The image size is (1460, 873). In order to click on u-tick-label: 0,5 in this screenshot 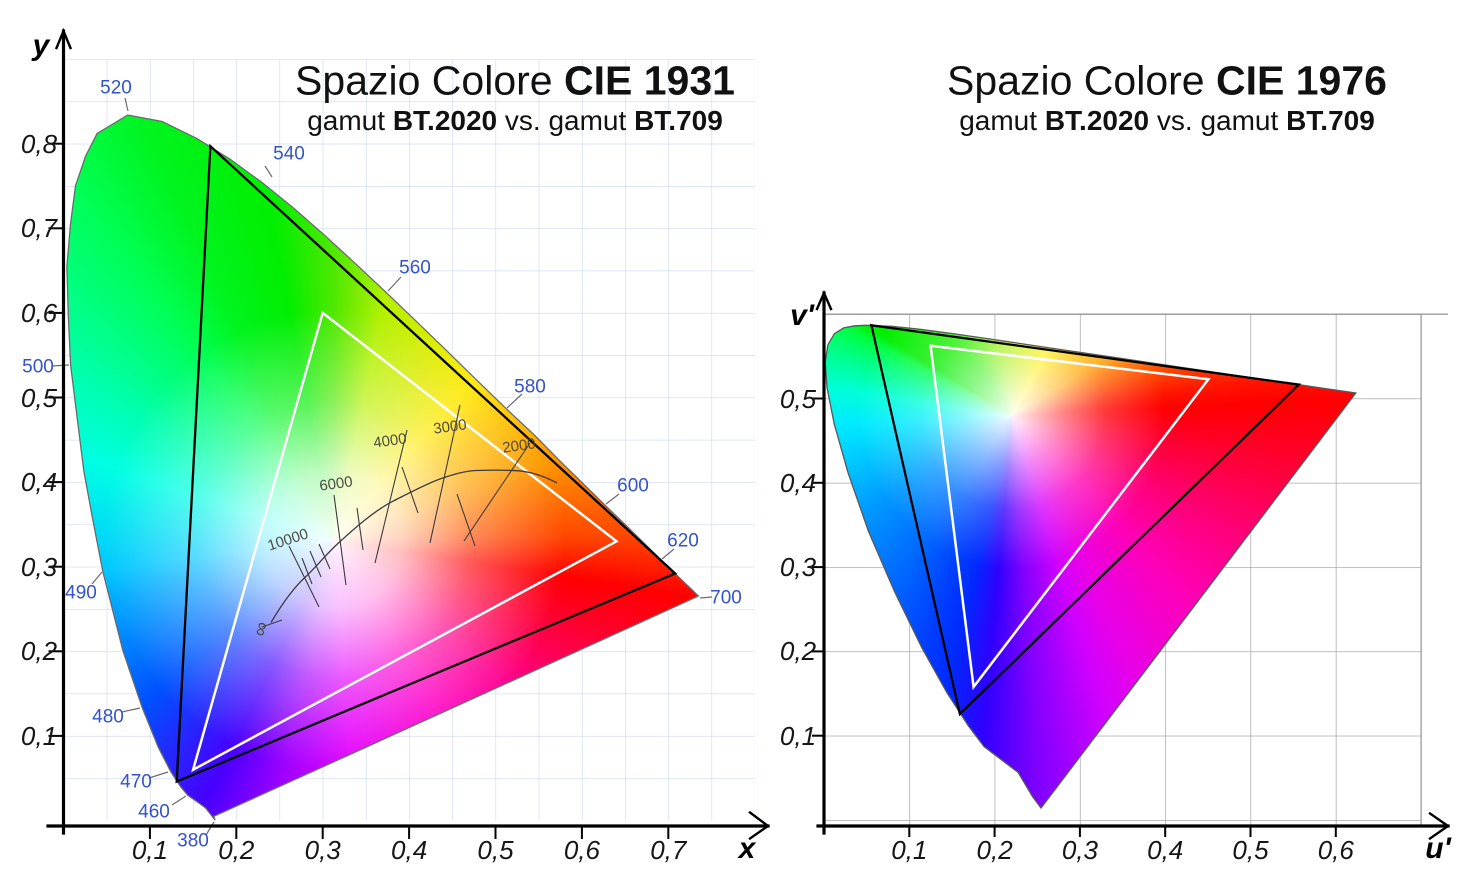, I will do `click(1250, 850)`.